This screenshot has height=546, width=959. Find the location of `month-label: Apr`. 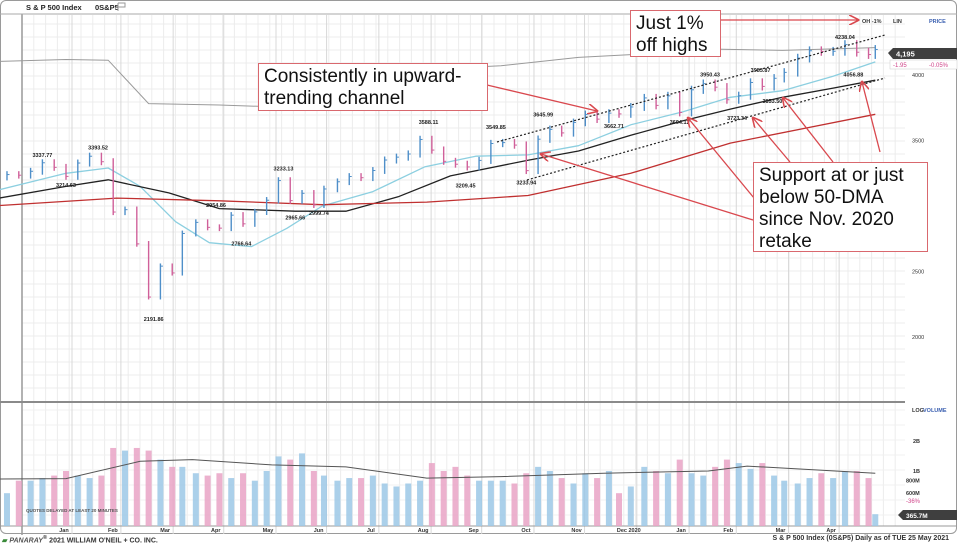

month-label: Apr is located at coordinates (216, 531).